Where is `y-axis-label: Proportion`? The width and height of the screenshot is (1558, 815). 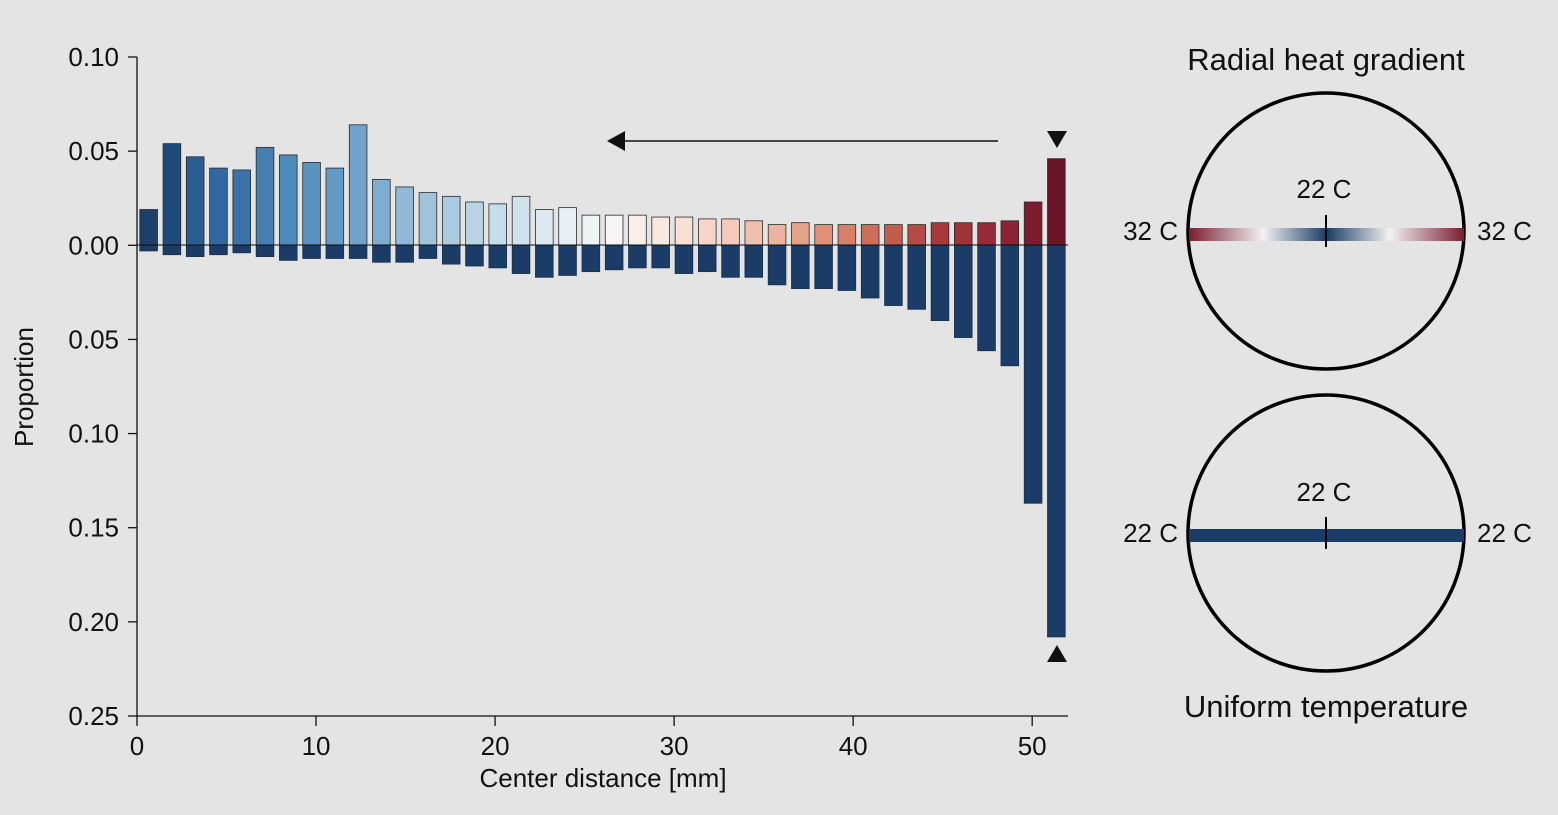 y-axis-label: Proportion is located at coordinates (24, 387).